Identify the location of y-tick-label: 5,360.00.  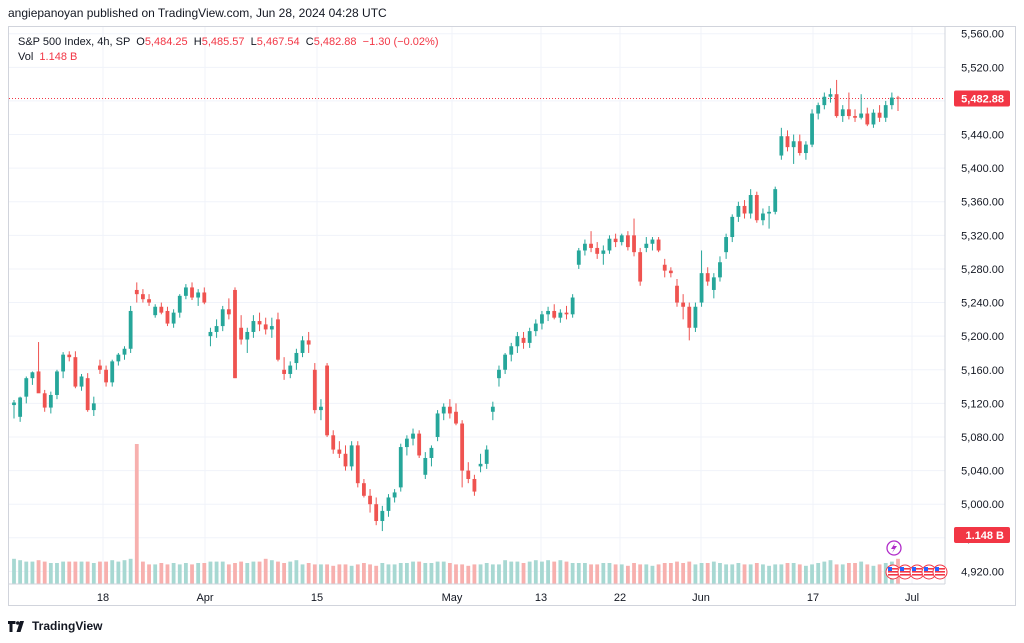
(982, 203).